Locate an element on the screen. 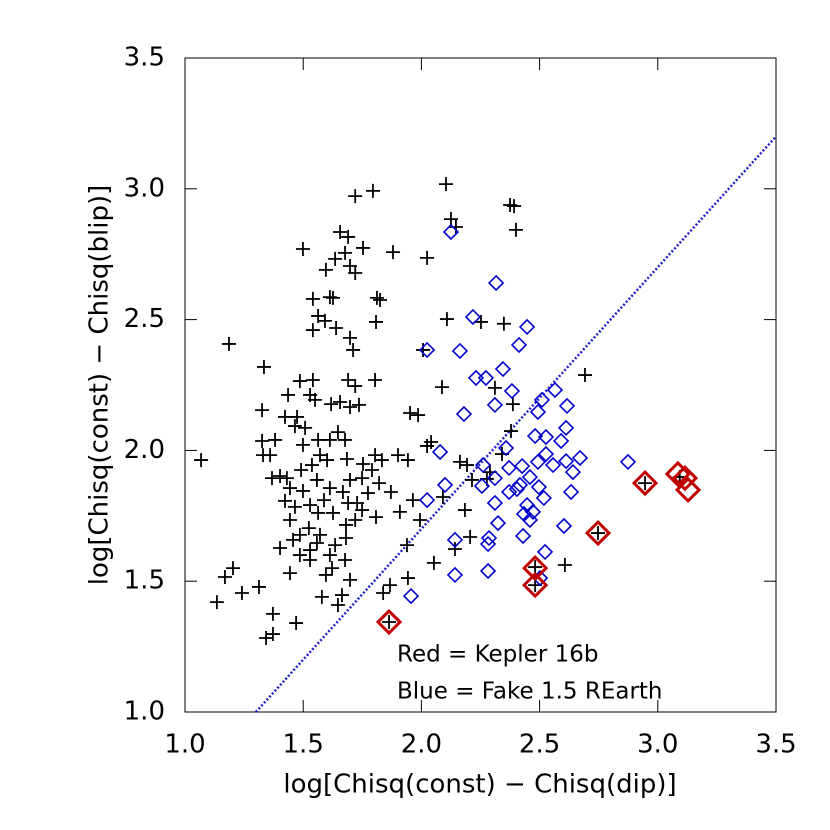 This screenshot has height=830, width=830. annotation: Red = Kepler 16b is located at coordinates (497, 655).